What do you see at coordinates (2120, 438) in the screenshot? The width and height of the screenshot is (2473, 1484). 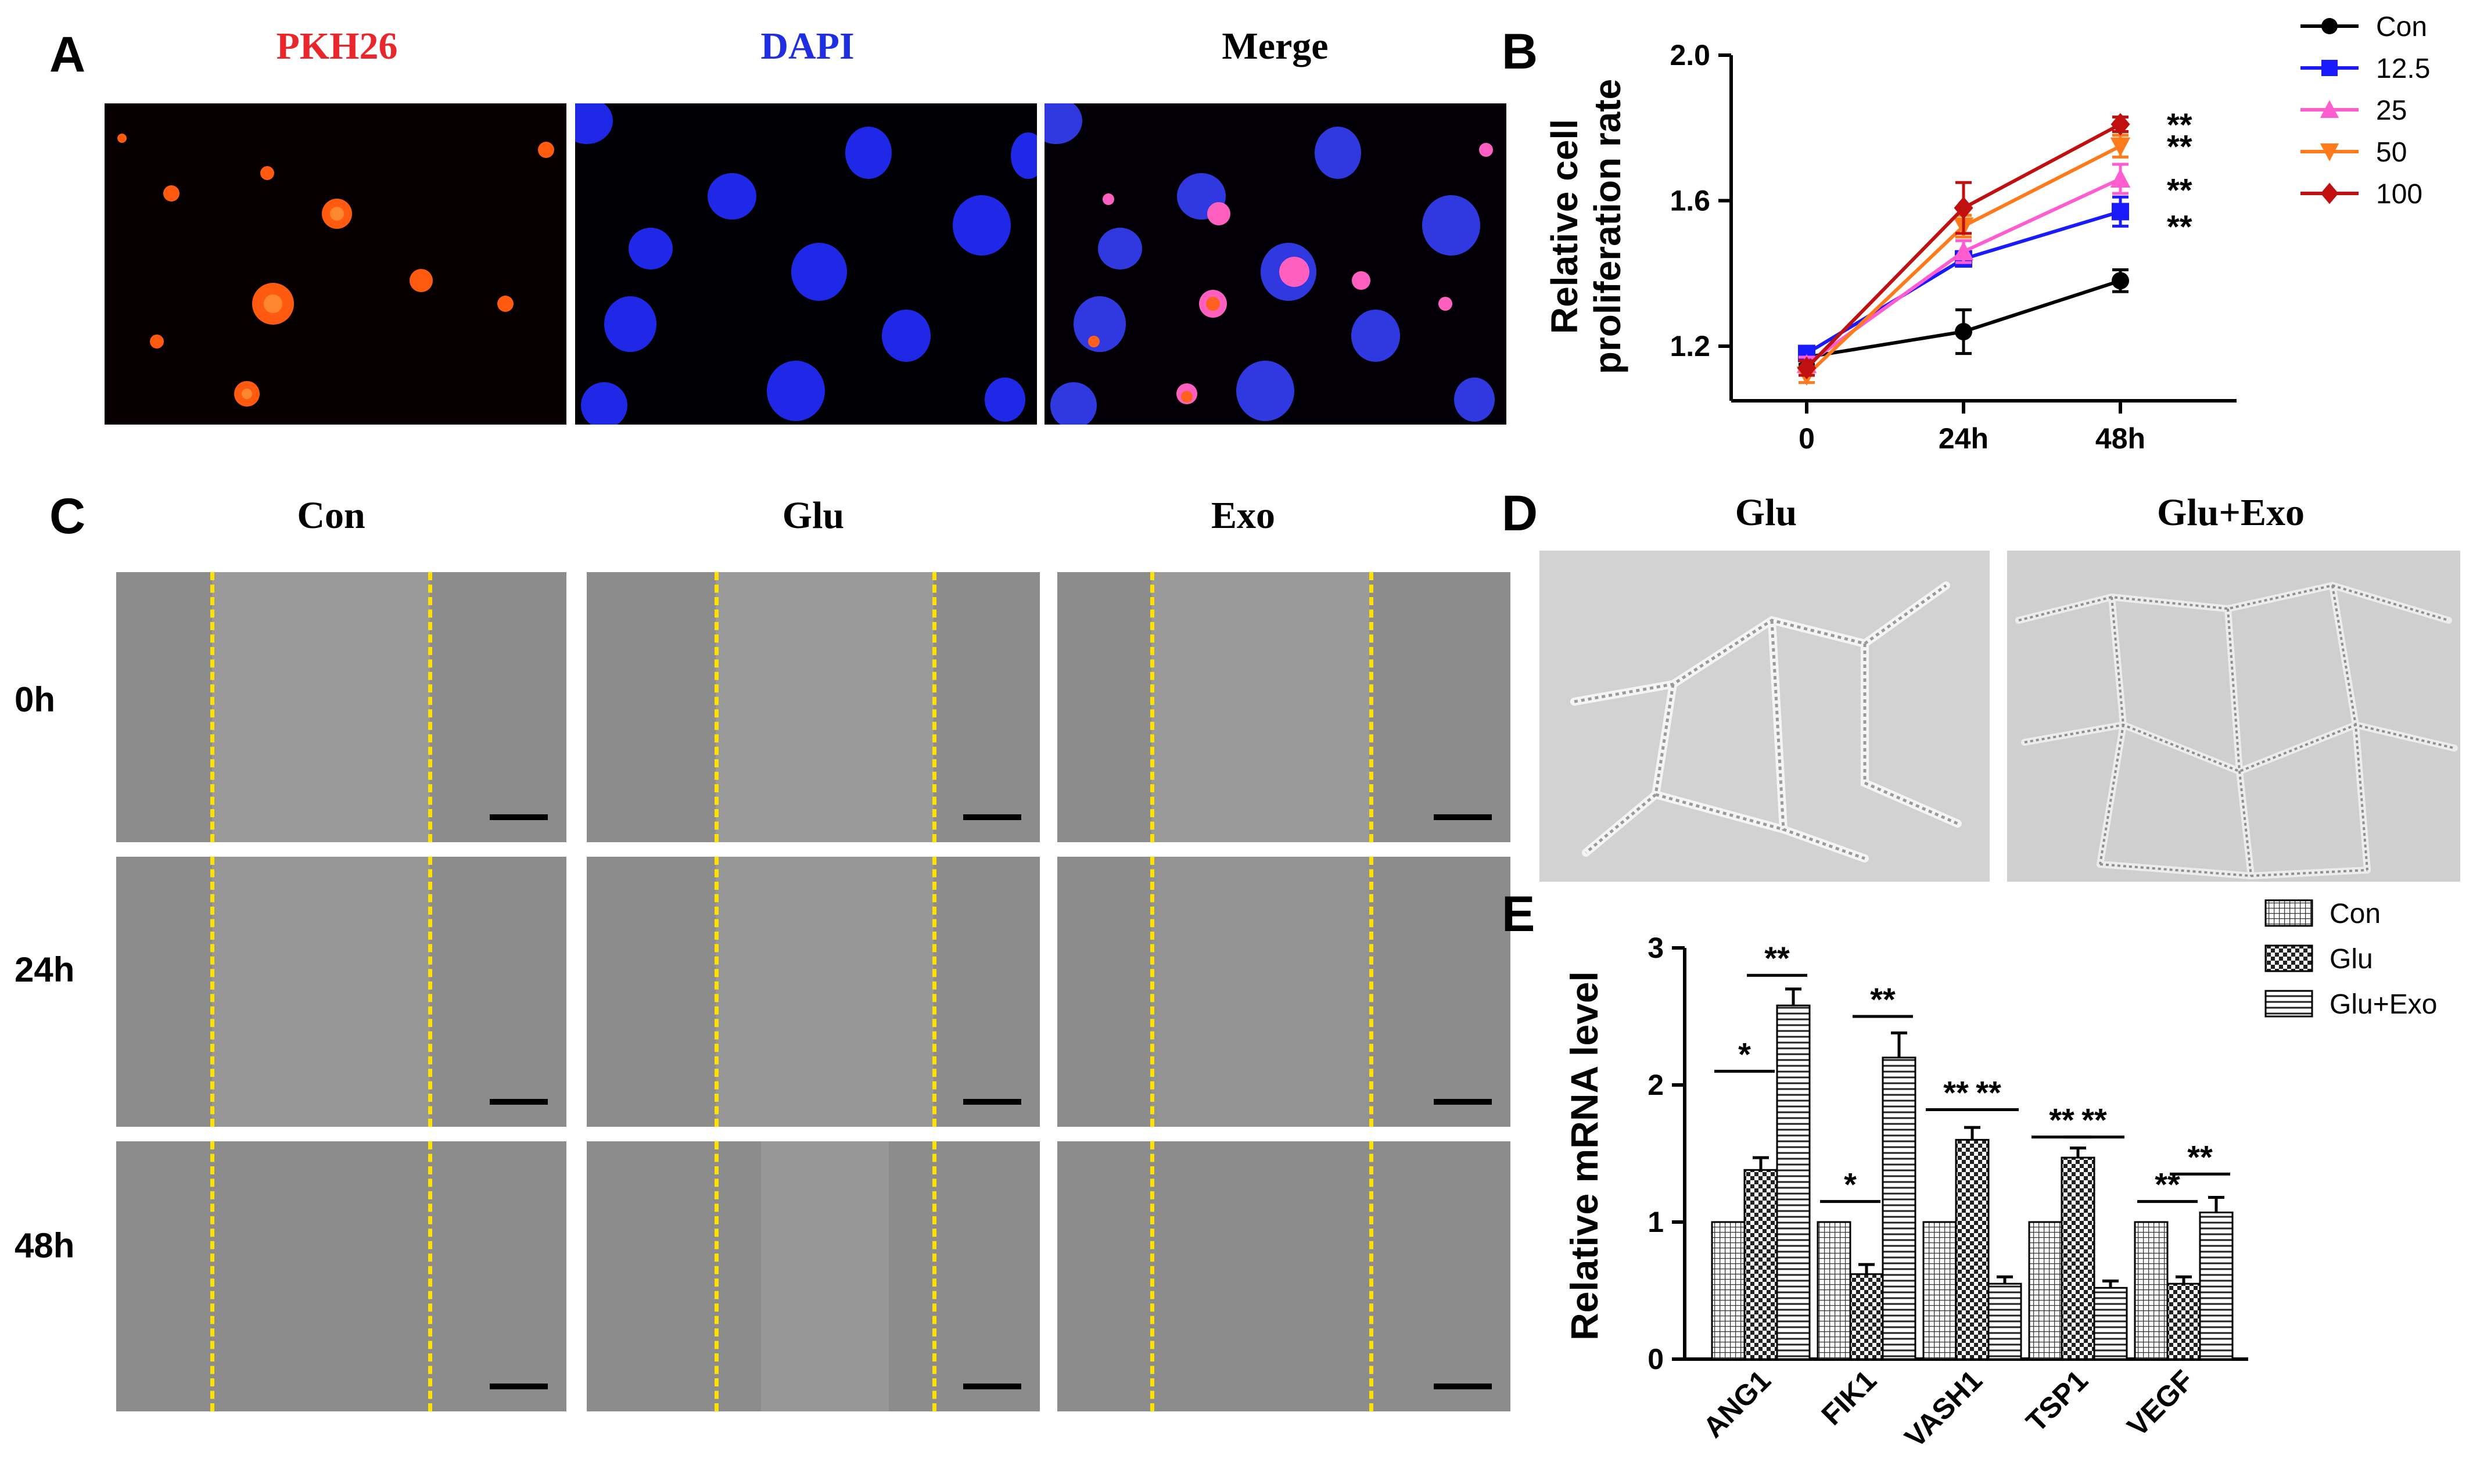 I see `x-tick-label: 48h` at bounding box center [2120, 438].